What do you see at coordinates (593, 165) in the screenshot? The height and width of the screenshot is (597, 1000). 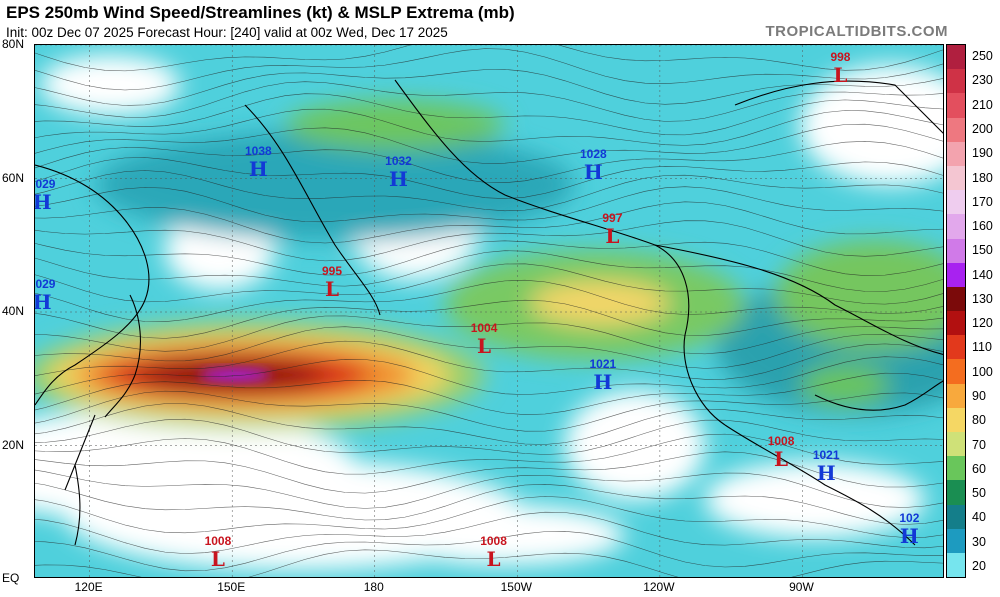 I see `high-pressure-center: 1028 H` at bounding box center [593, 165].